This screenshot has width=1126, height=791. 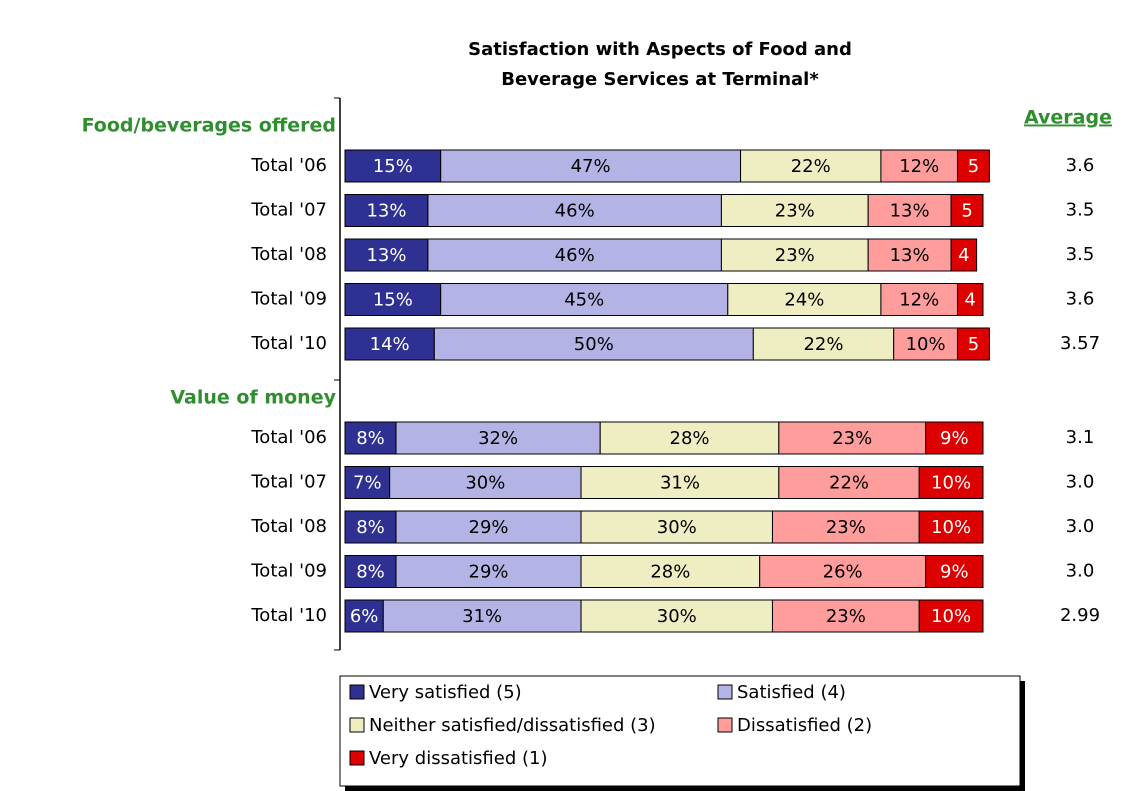 I want to click on legend-label: Neither satisfied/dissatisfied (3), so click(x=512, y=725).